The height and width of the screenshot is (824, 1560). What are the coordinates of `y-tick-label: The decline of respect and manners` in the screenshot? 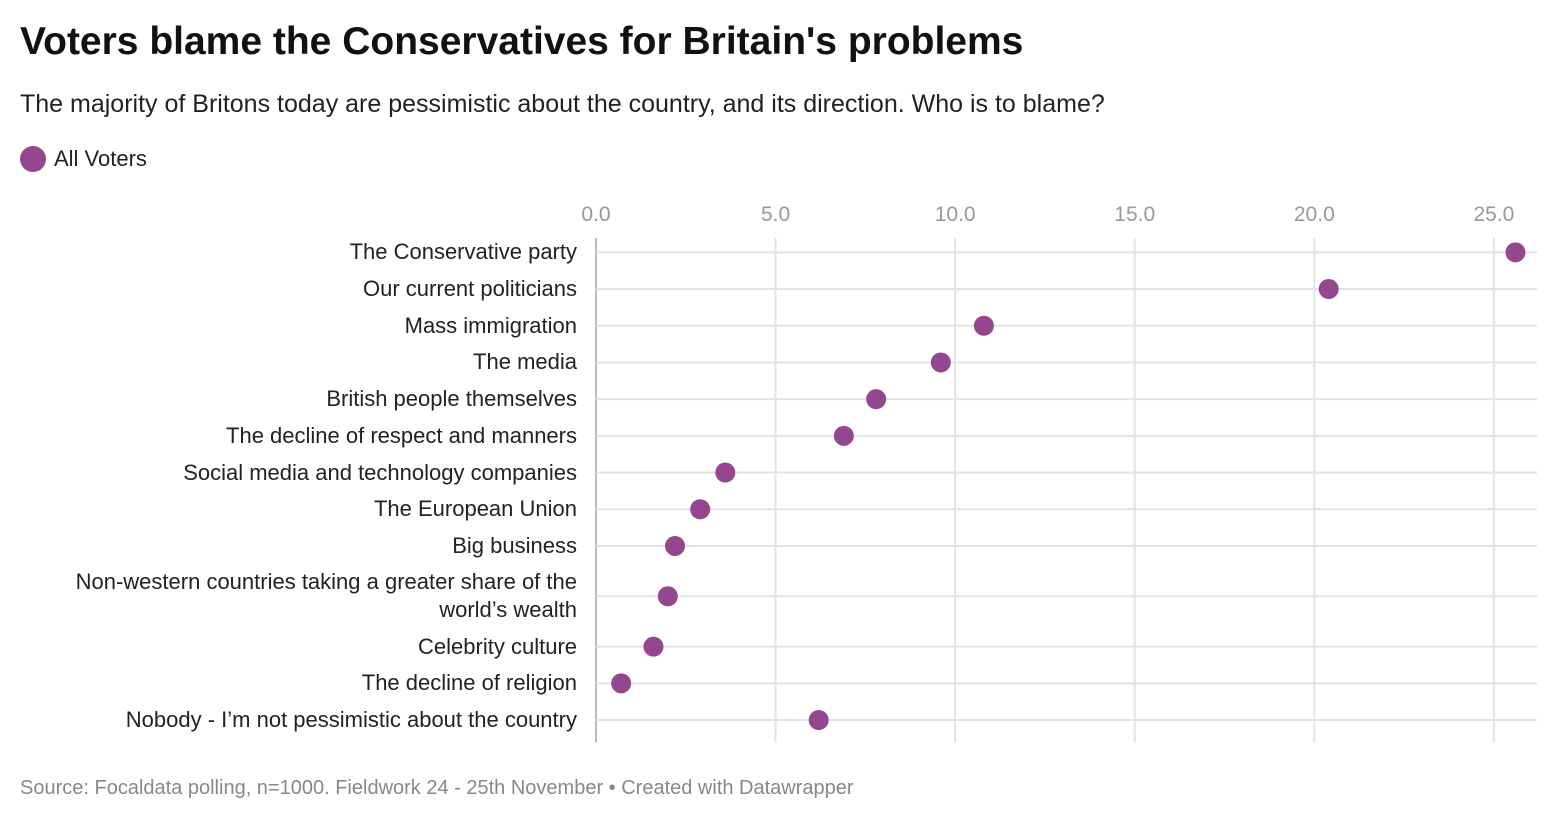 It's located at (401, 435).